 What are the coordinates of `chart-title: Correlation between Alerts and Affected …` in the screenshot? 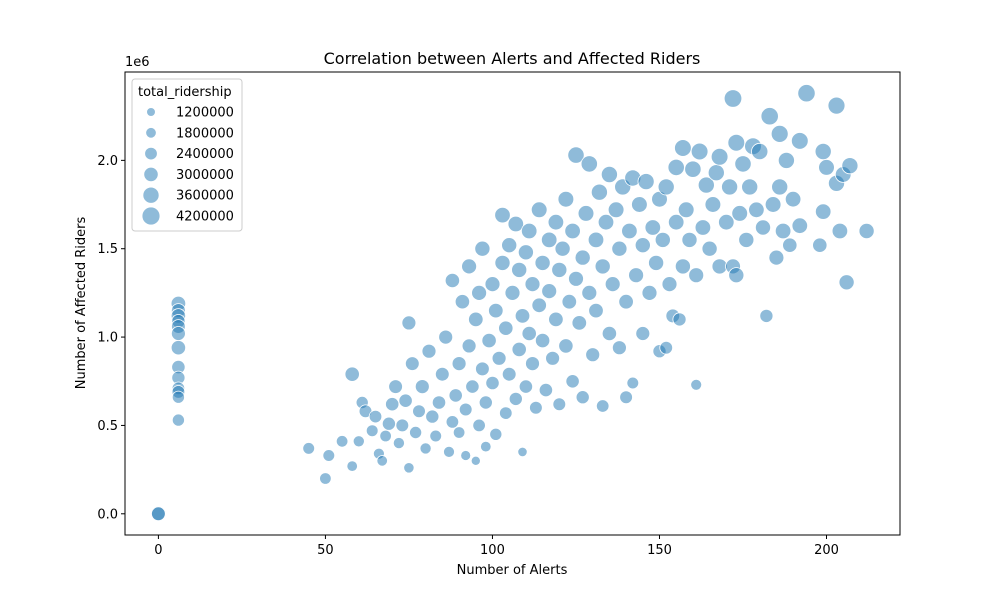 It's located at (512, 58).